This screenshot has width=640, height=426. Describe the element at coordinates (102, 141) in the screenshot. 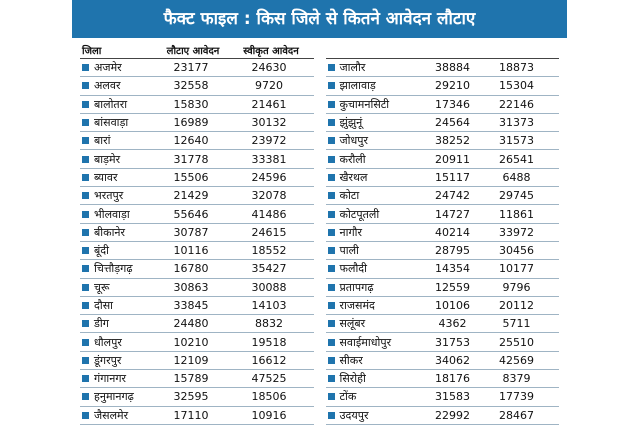

I see `district-label: बारां` at that location.